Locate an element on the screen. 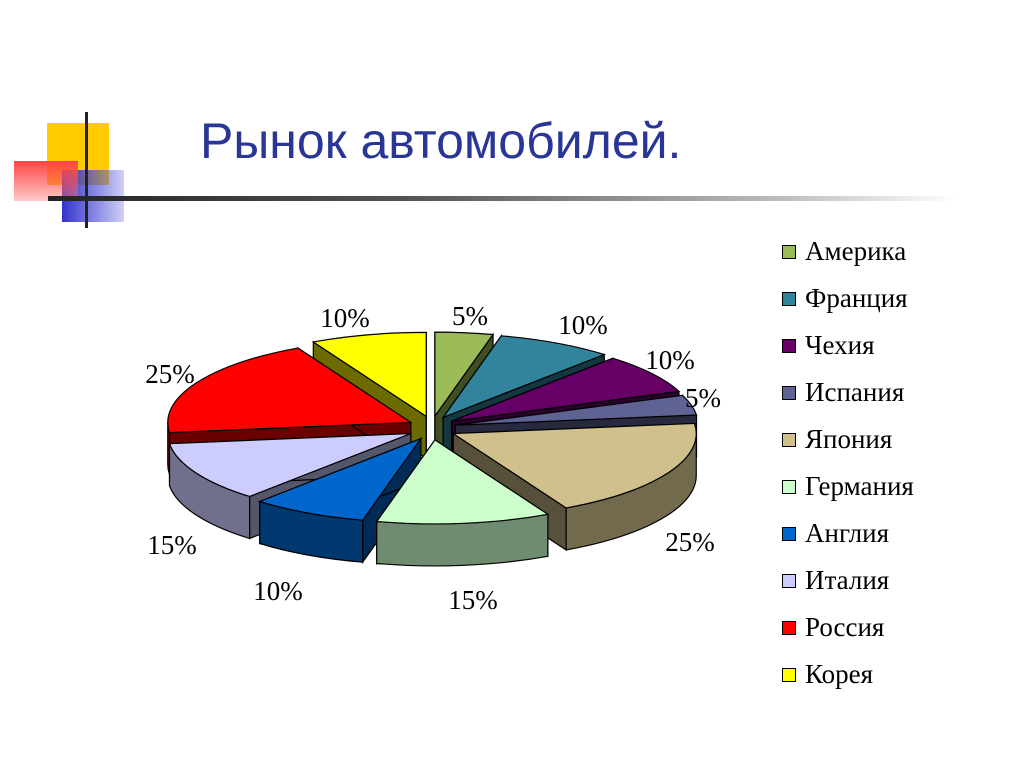 This screenshot has height=768, width=1024. legend-label: Россия is located at coordinates (845, 627).